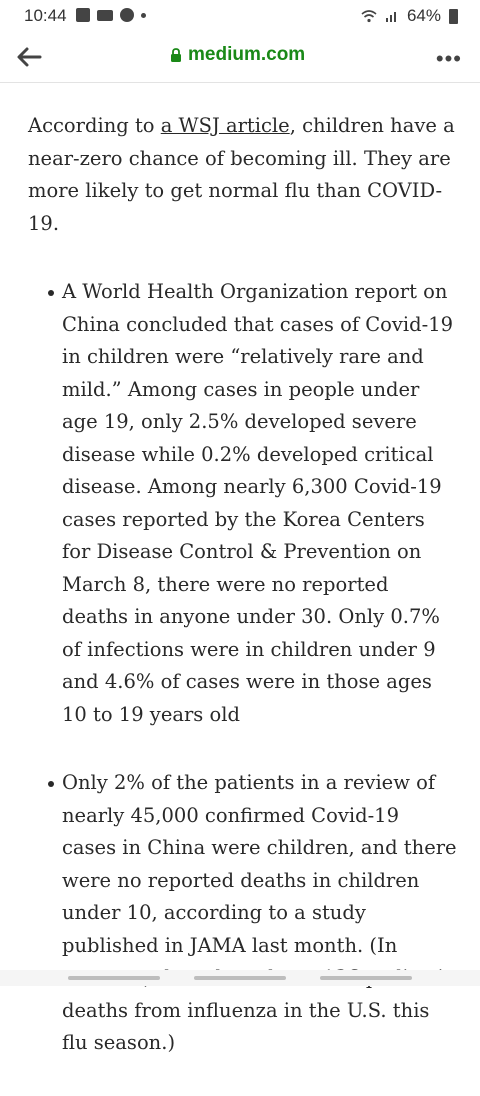 This screenshot has width=480, height=1096. I want to click on url-field: medium.com, so click(237, 55).